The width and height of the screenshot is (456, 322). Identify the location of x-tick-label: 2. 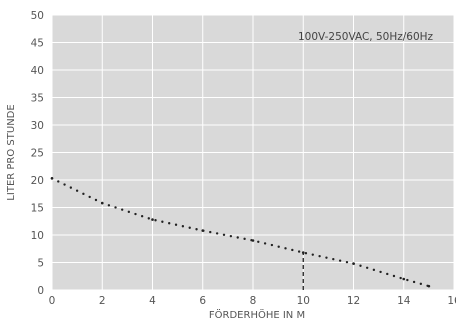
(102, 301).